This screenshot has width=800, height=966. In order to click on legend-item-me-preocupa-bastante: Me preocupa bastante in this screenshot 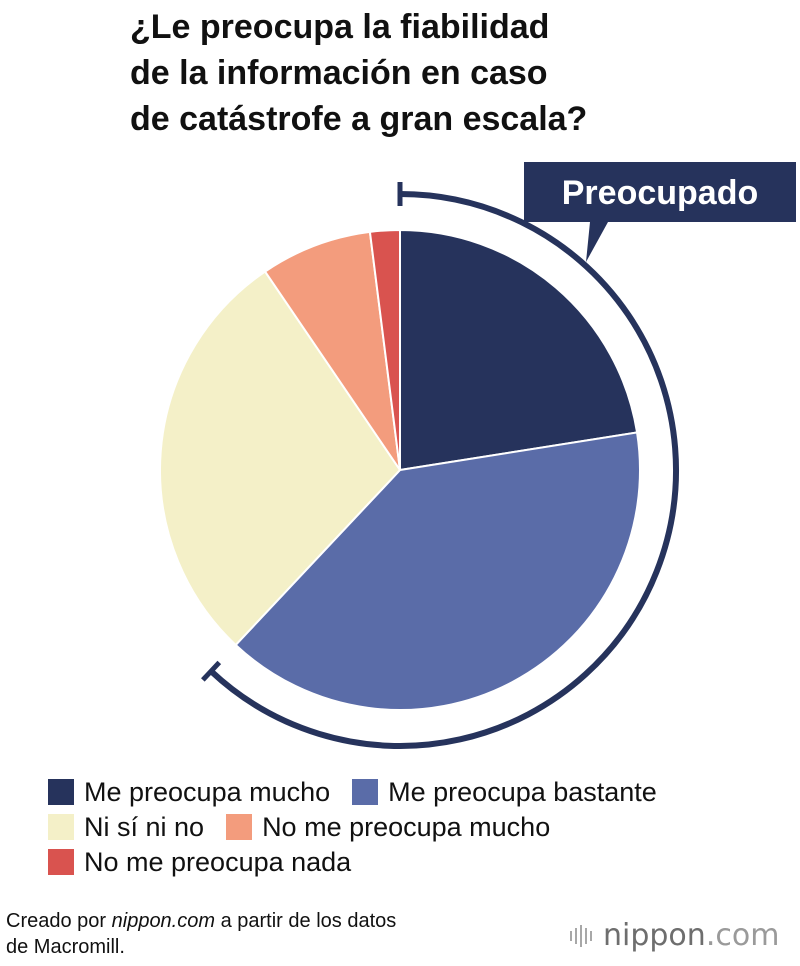, I will do `click(504, 792)`.